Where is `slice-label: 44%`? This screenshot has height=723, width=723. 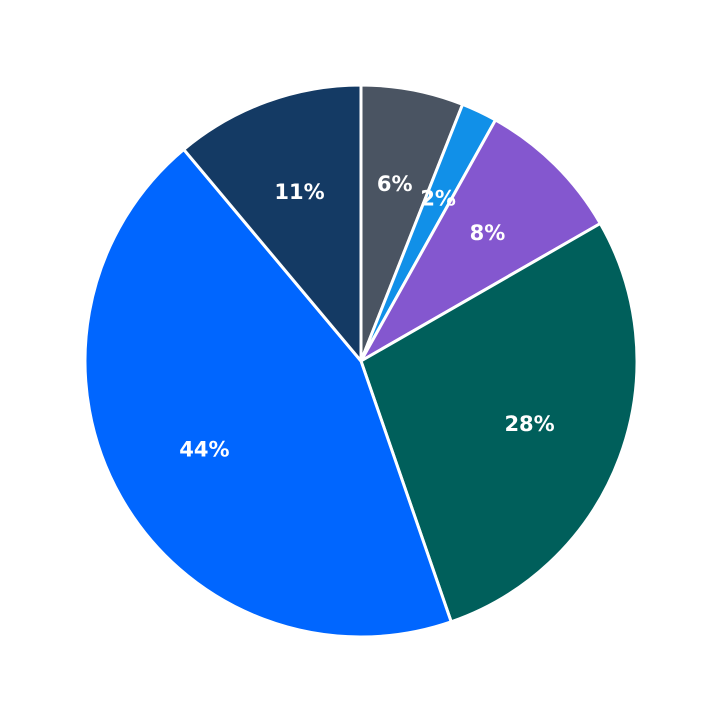
slice-label: 44% is located at coordinates (204, 450).